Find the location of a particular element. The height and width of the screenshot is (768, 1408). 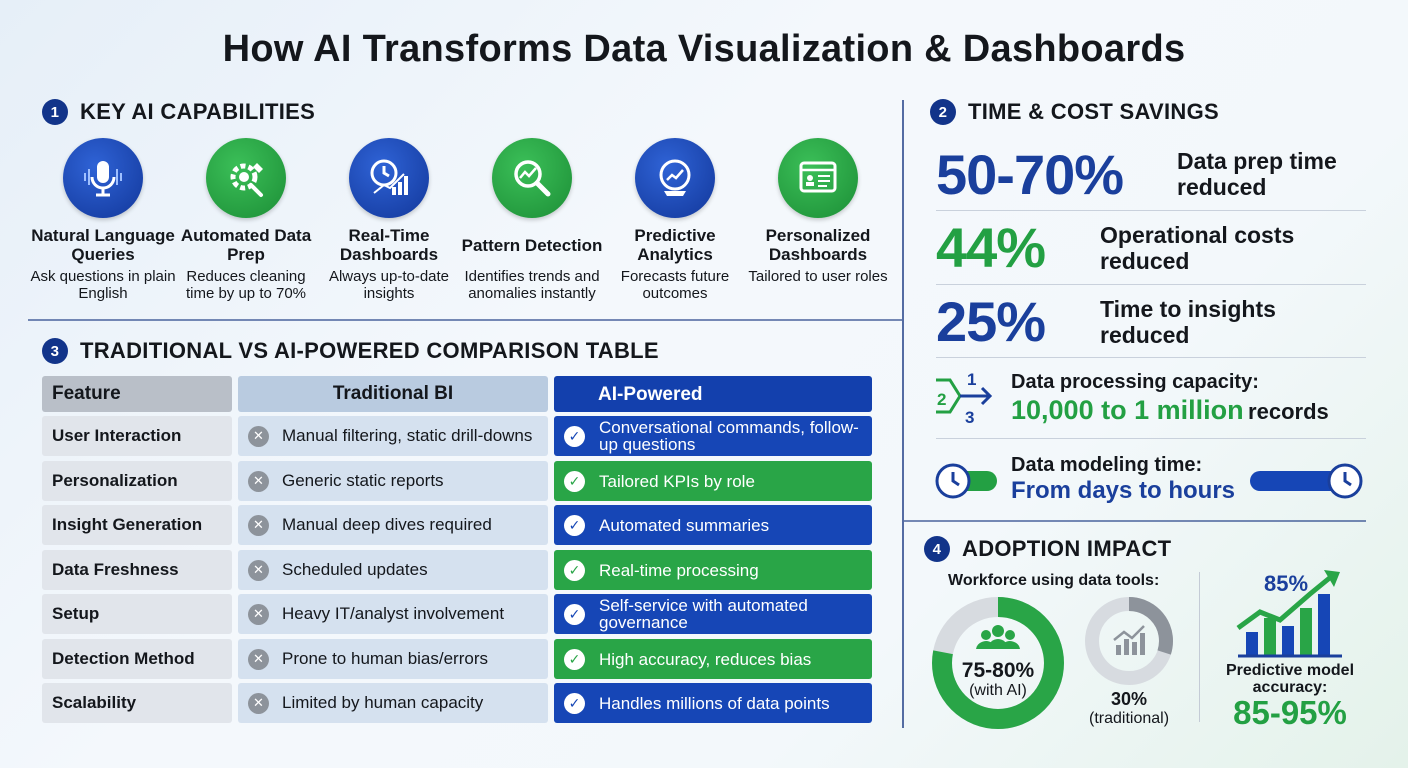

table-header-feature: Feature is located at coordinates (137, 394).